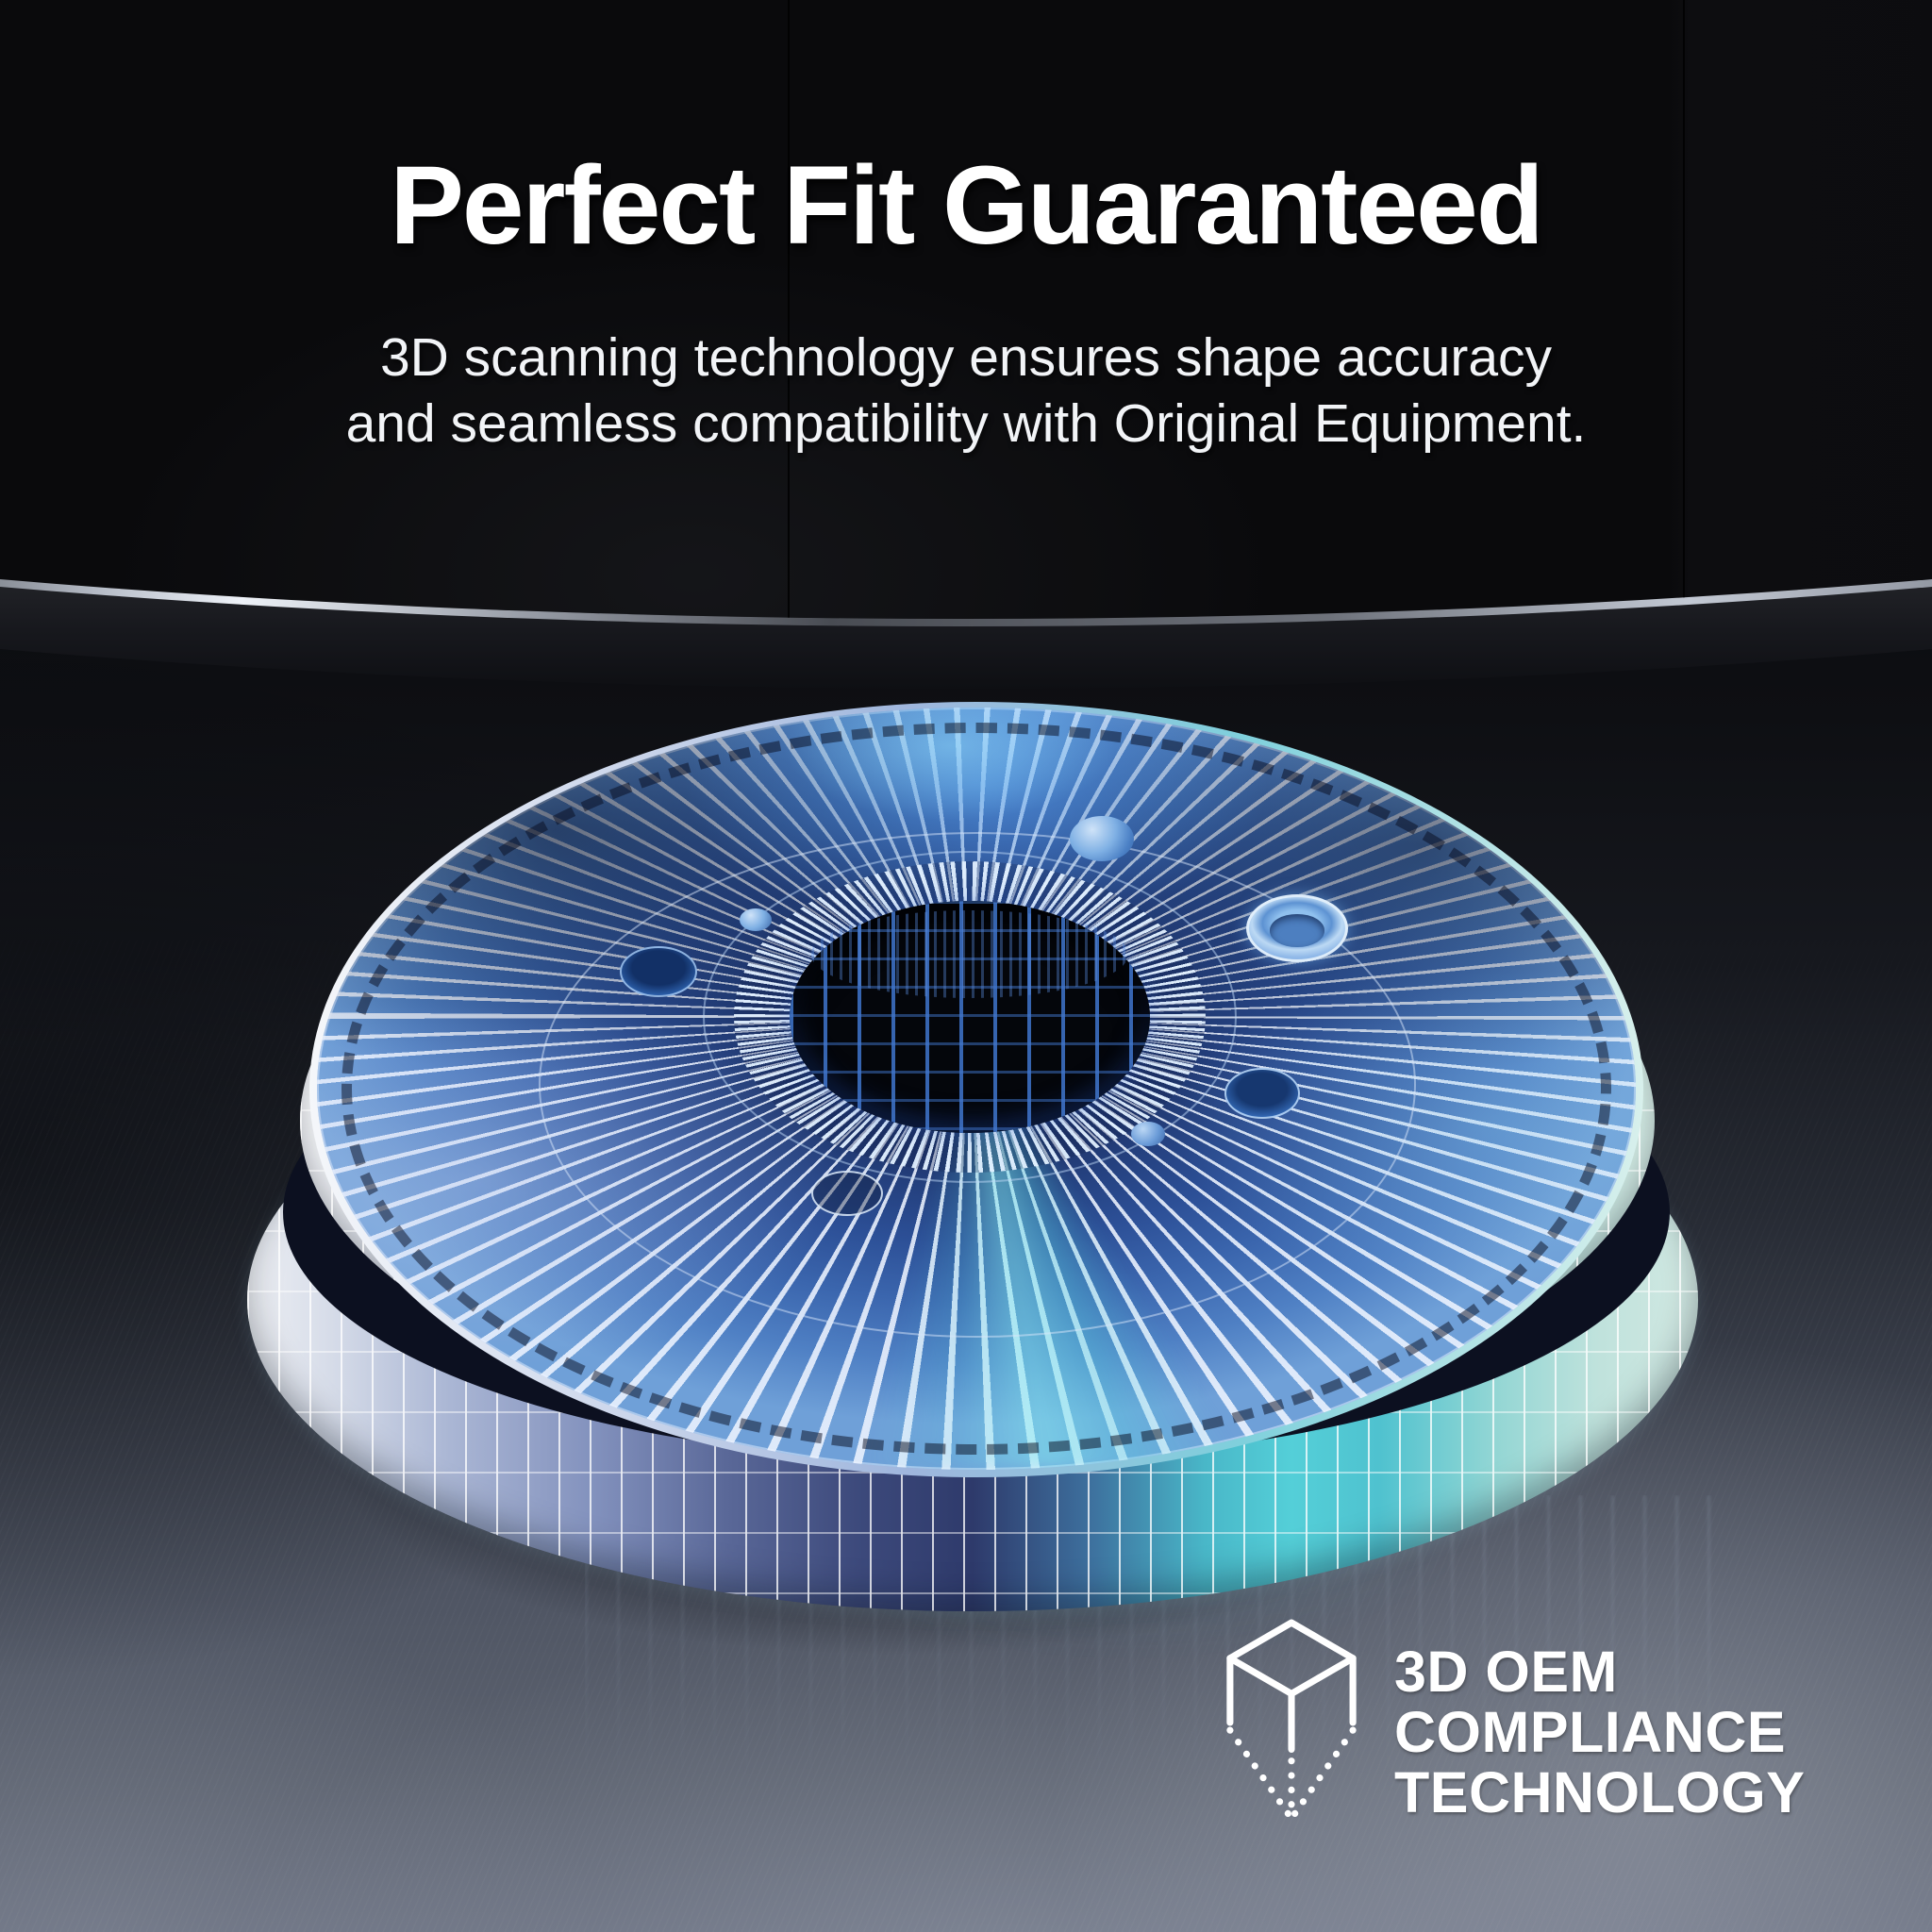 The height and width of the screenshot is (1932, 1932). I want to click on compliance-badge: 3D OEM COMPLIANCE TECHNOLOGY, so click(1547, 1731).